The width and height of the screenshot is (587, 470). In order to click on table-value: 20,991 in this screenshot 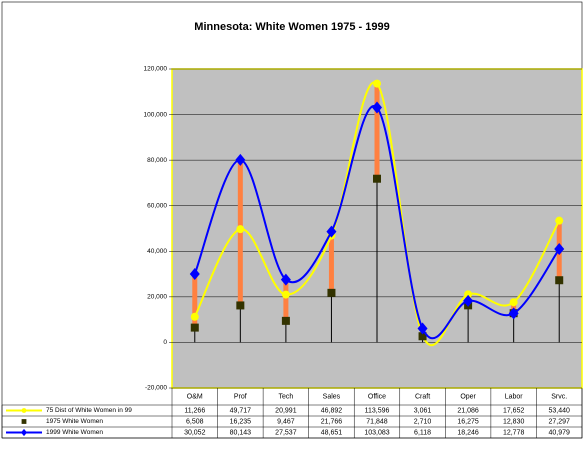, I will do `click(286, 410)`.